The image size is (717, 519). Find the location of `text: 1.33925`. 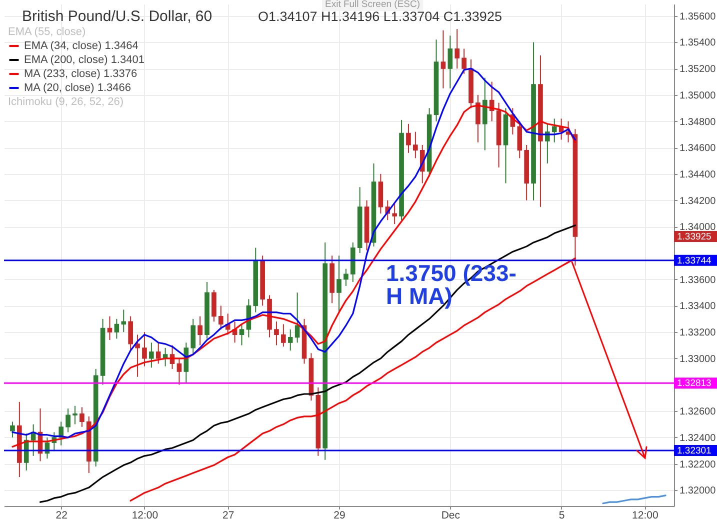

text: 1.33925 is located at coordinates (694, 237).